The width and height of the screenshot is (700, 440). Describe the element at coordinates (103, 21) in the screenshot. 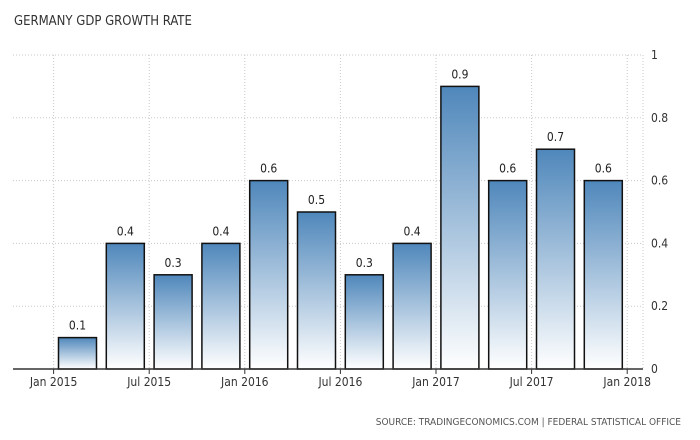

I see `chart-title: GERMANY GDP GROWTH RATE` at that location.